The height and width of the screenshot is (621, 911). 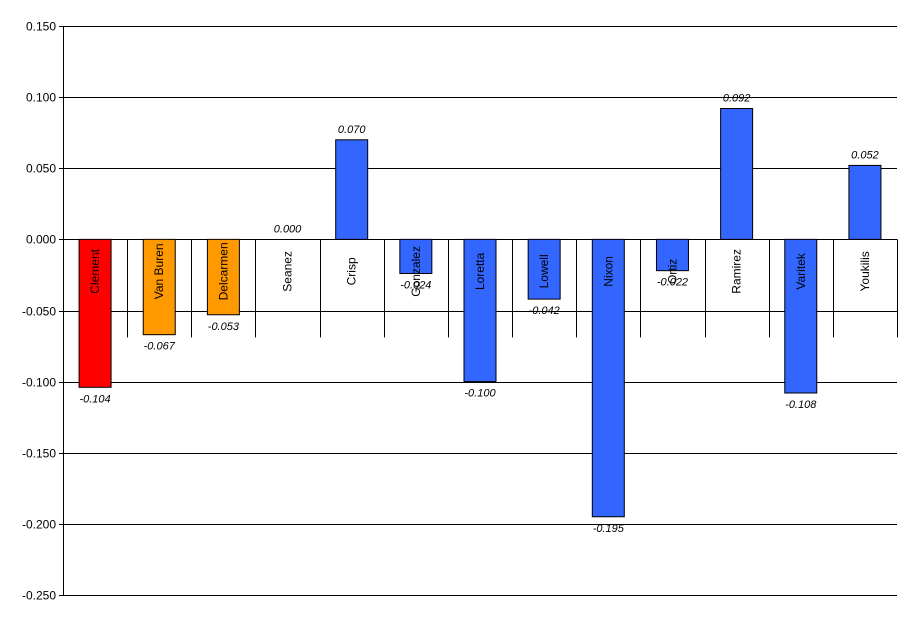 I want to click on data-label: -0.024, so click(x=415, y=286).